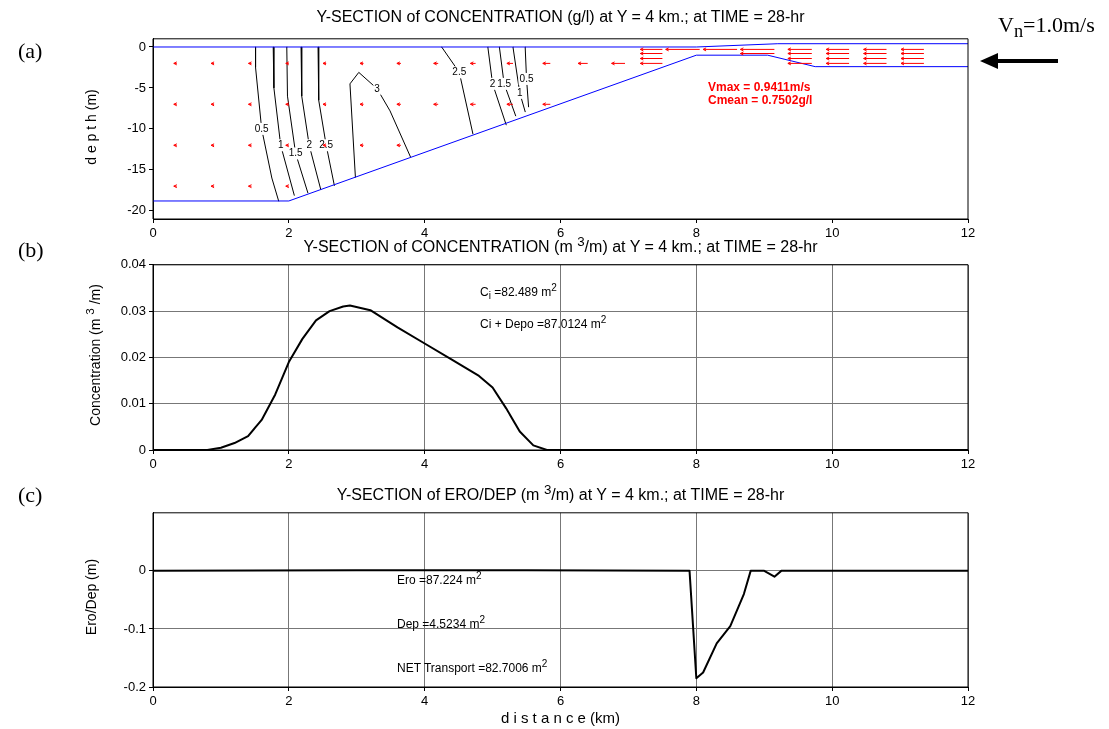  I want to click on annotation: C$_{i}$ =82.489 m$^{2}$, so click(518, 292).